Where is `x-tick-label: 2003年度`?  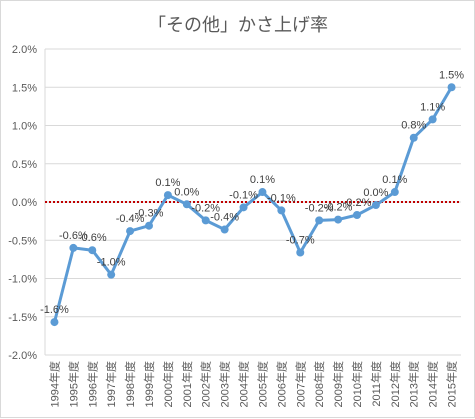
x-tick-label: 2003年度 is located at coordinates (225, 384).